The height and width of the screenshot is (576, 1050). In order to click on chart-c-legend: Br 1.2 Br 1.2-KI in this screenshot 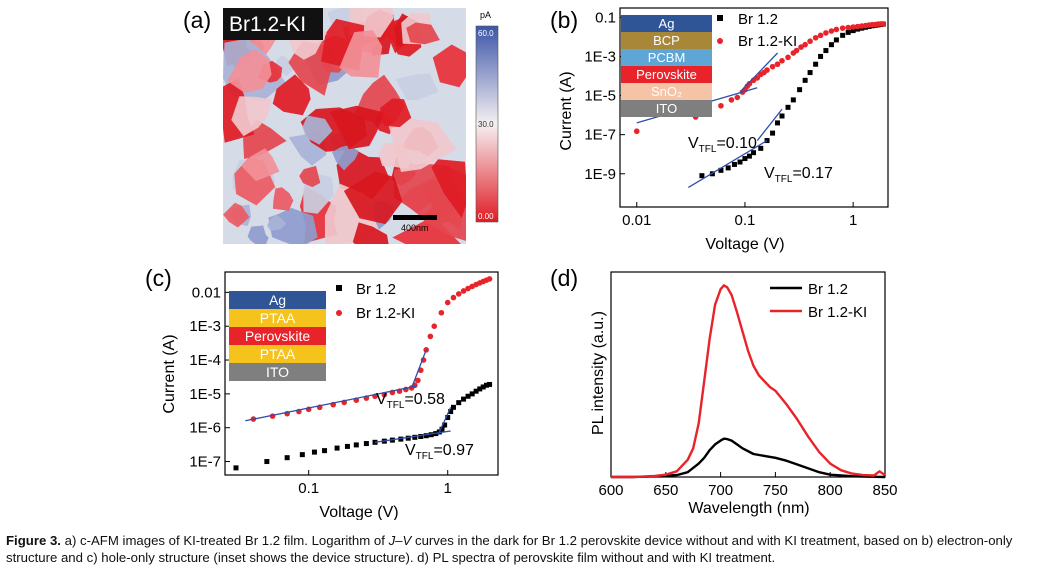, I will do `click(375, 301)`.